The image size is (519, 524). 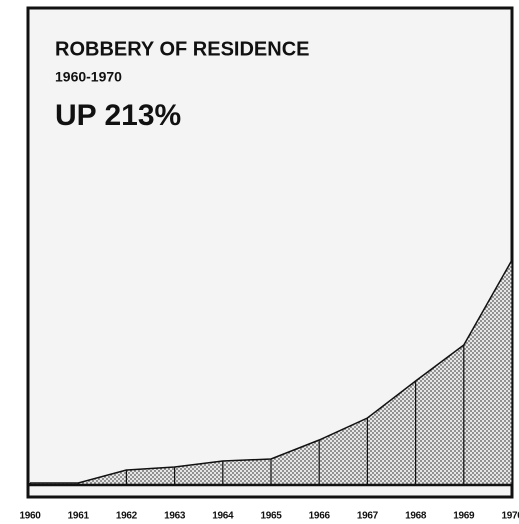 I want to click on x-tick-label: 1965, so click(x=271, y=516).